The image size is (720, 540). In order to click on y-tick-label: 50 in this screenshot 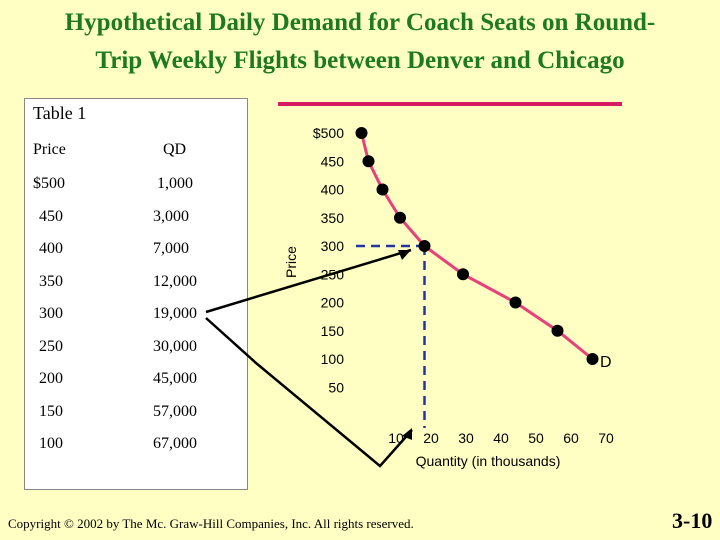, I will do `click(336, 387)`.